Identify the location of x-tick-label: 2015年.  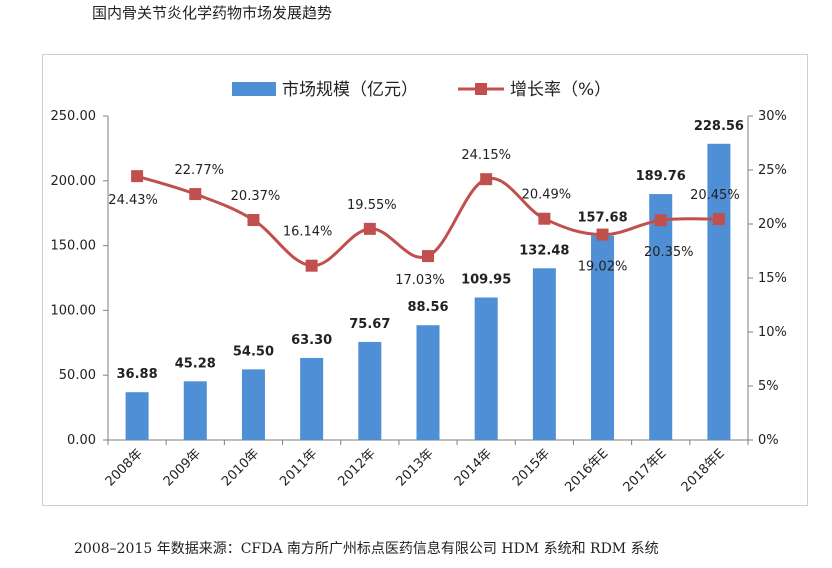
(531, 467).